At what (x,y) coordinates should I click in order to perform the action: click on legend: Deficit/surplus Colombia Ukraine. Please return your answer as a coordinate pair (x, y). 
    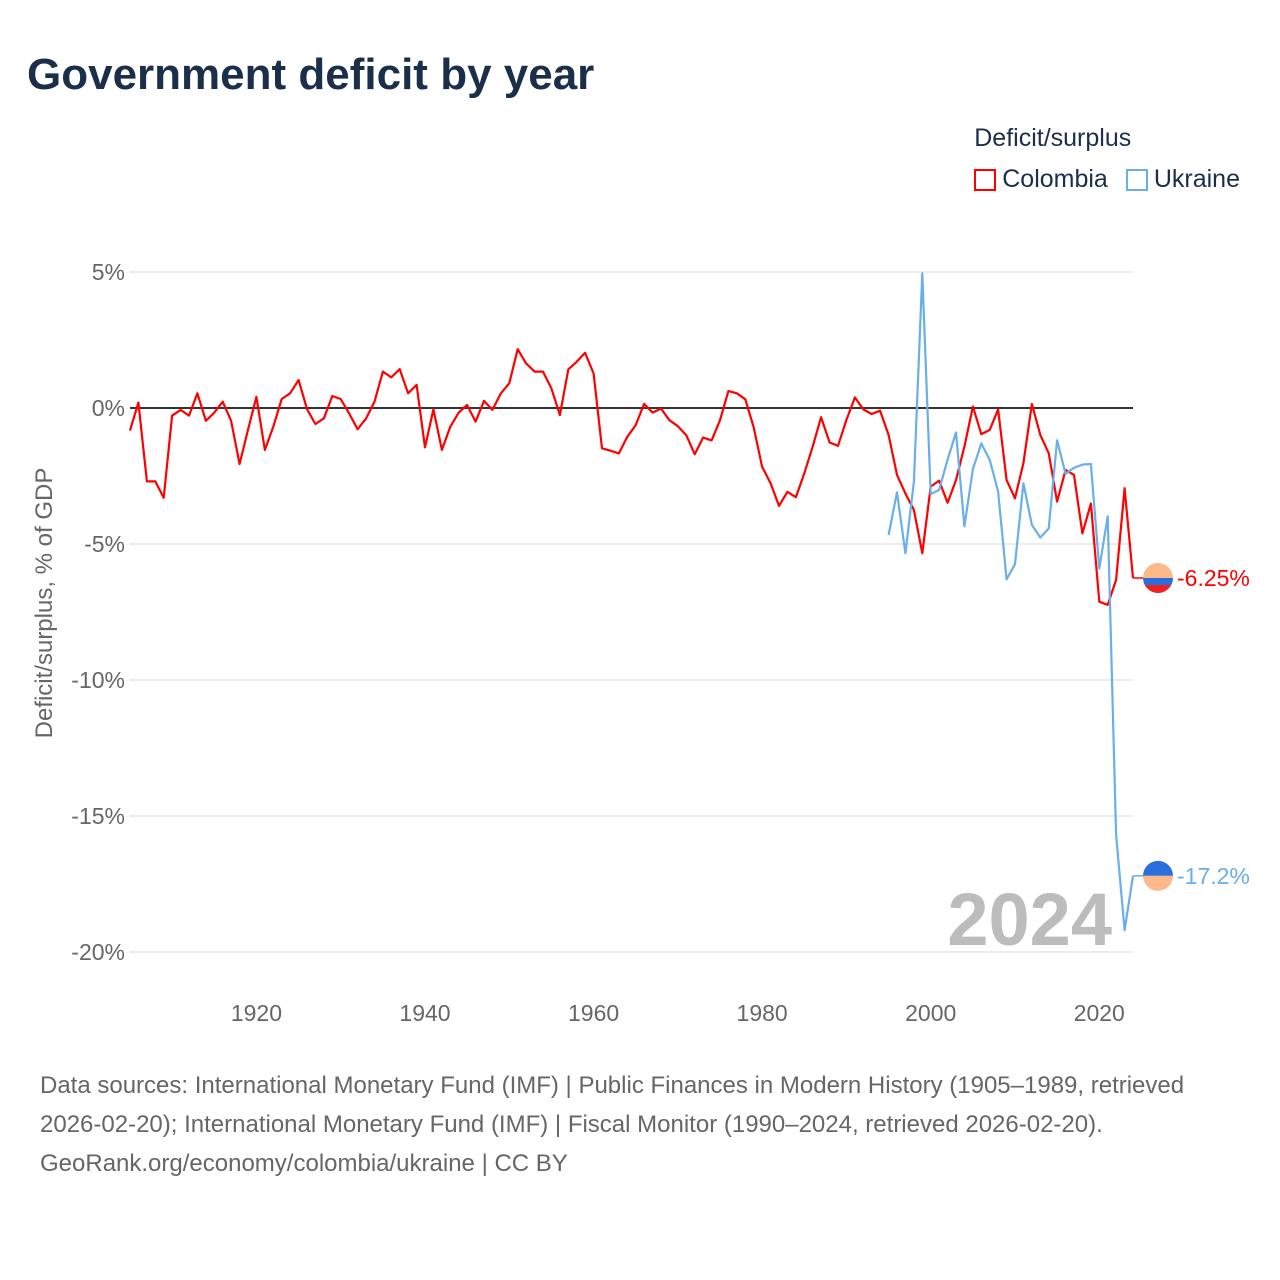
    Looking at the image, I should click on (1107, 159).